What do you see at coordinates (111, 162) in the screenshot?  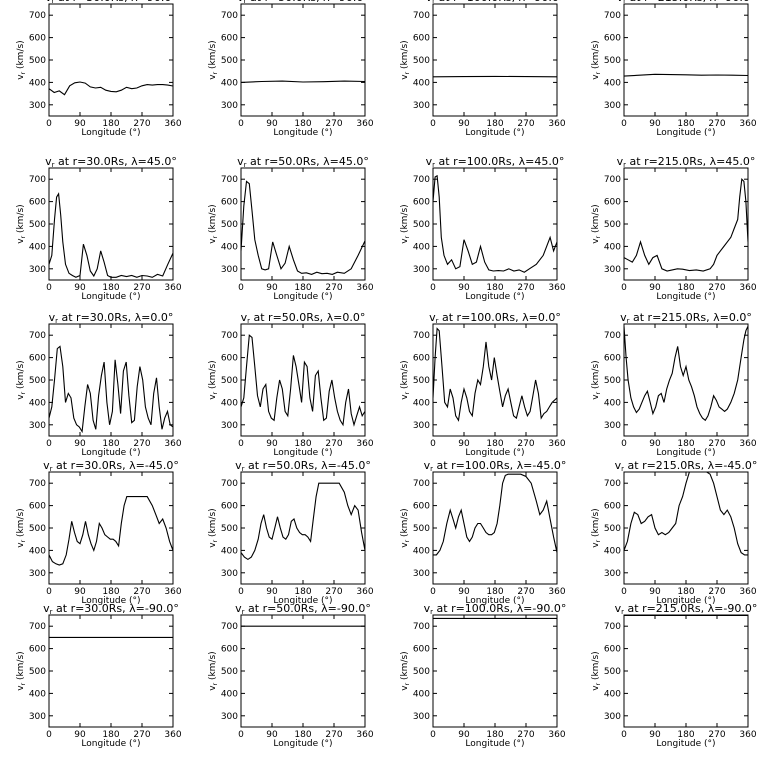 I see `panel-title: vr at r=30.0Rs, λ=45.0°` at bounding box center [111, 162].